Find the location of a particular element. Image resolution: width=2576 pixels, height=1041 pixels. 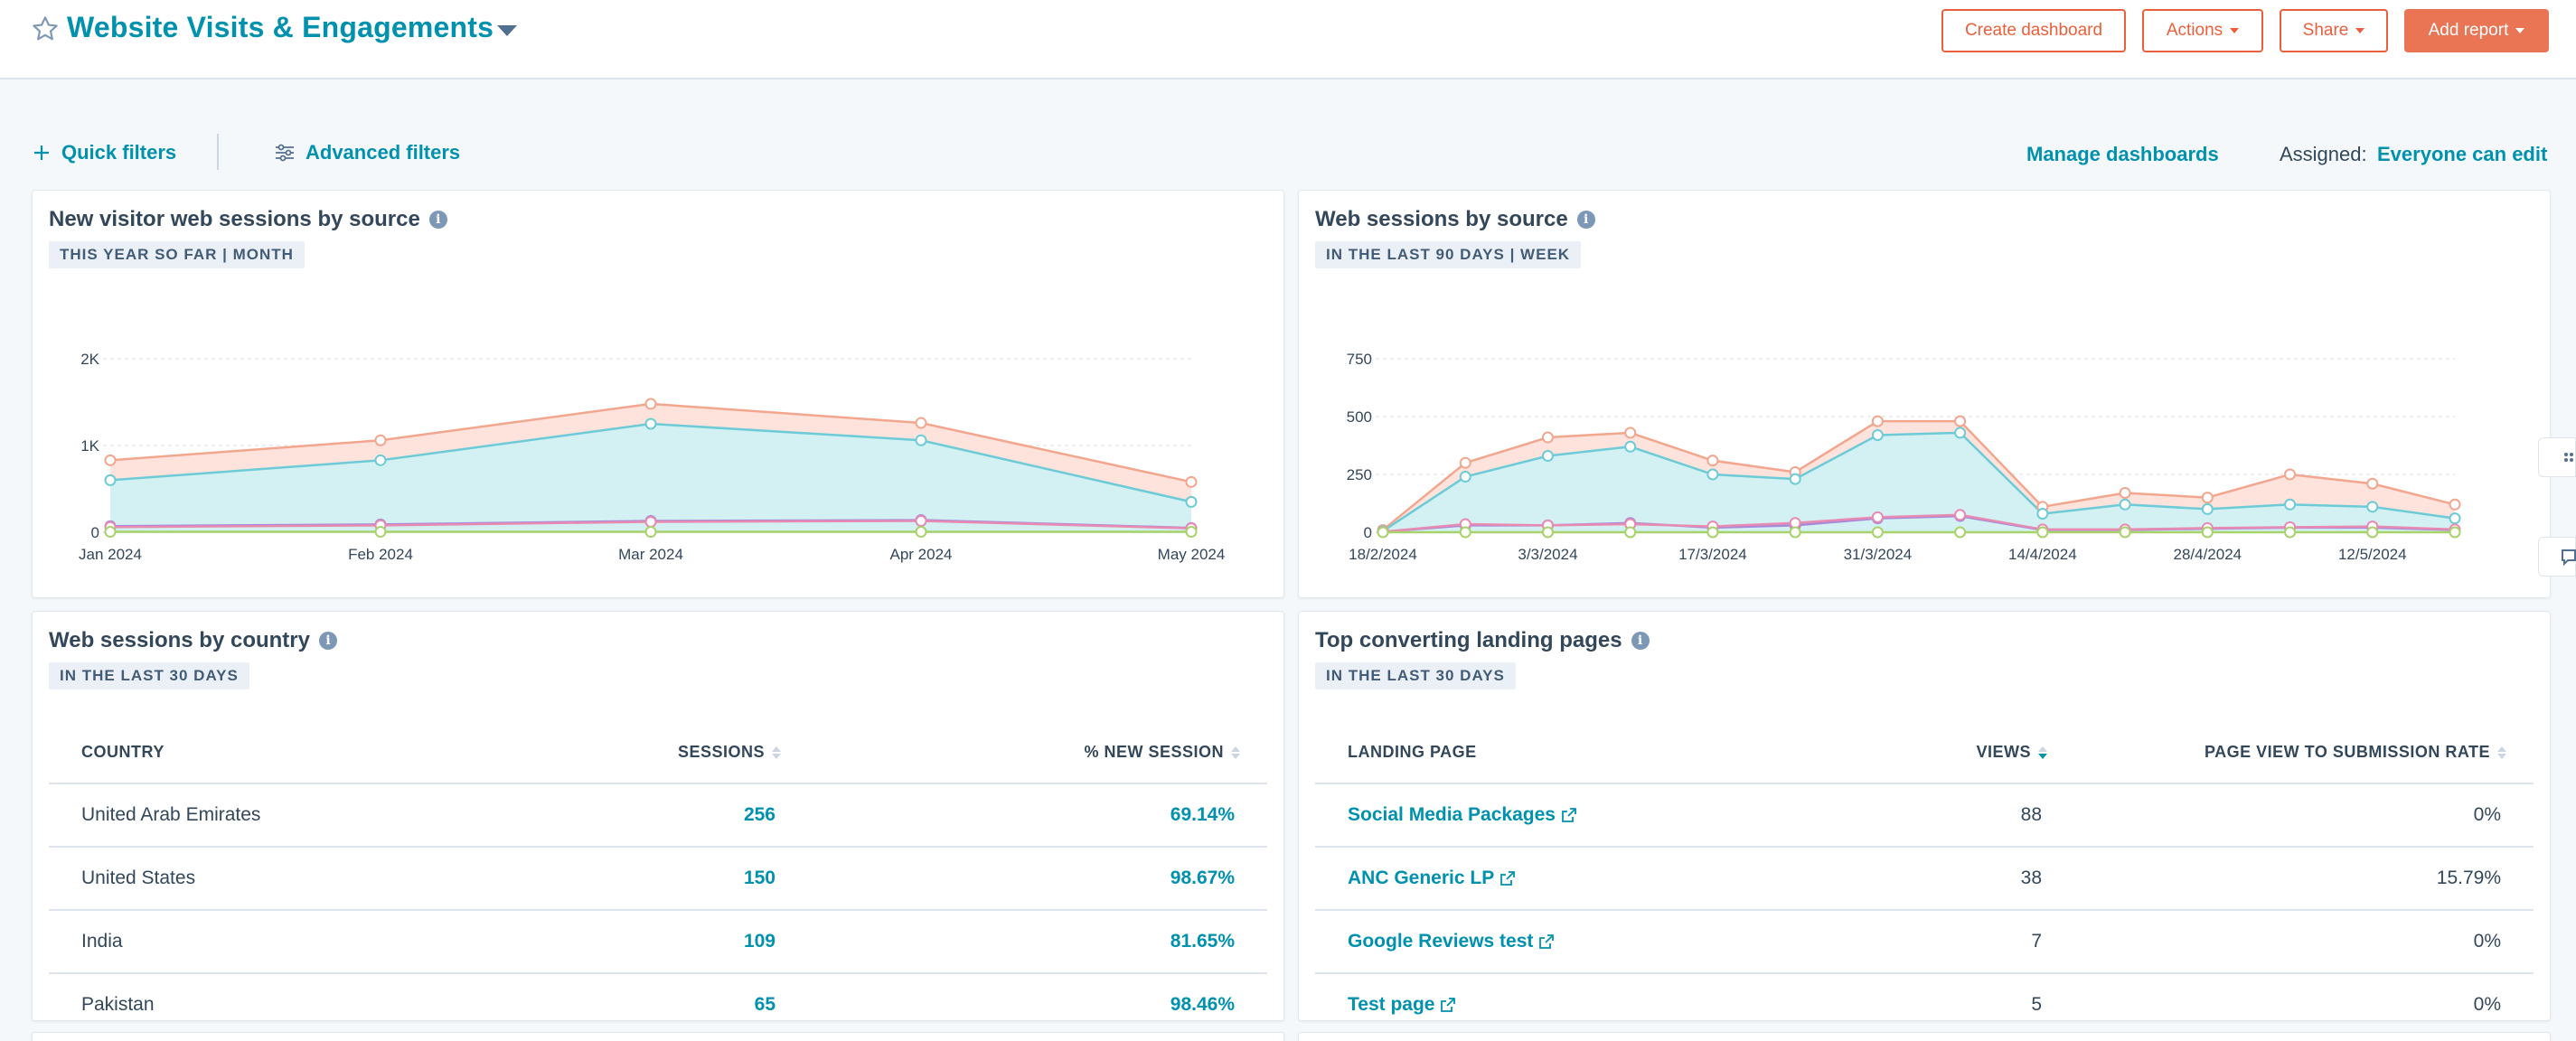

card-title-text: Web sessions by country is located at coordinates (180, 640).